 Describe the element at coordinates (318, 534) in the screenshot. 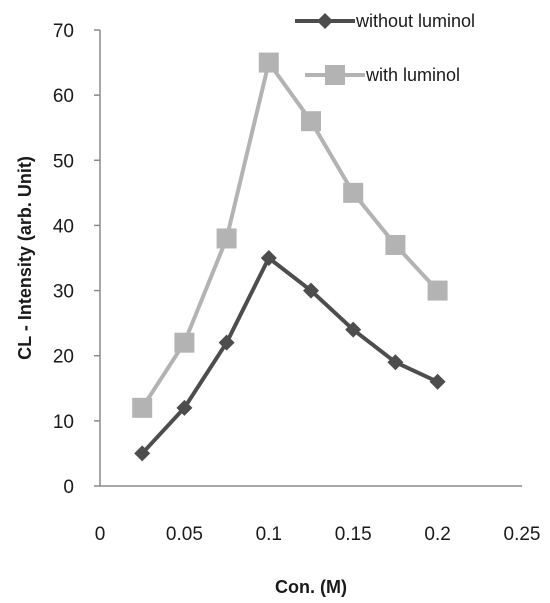

I see `x-axis-ticks: 0 0.05 0.1 0.15 0.2 0.25` at that location.